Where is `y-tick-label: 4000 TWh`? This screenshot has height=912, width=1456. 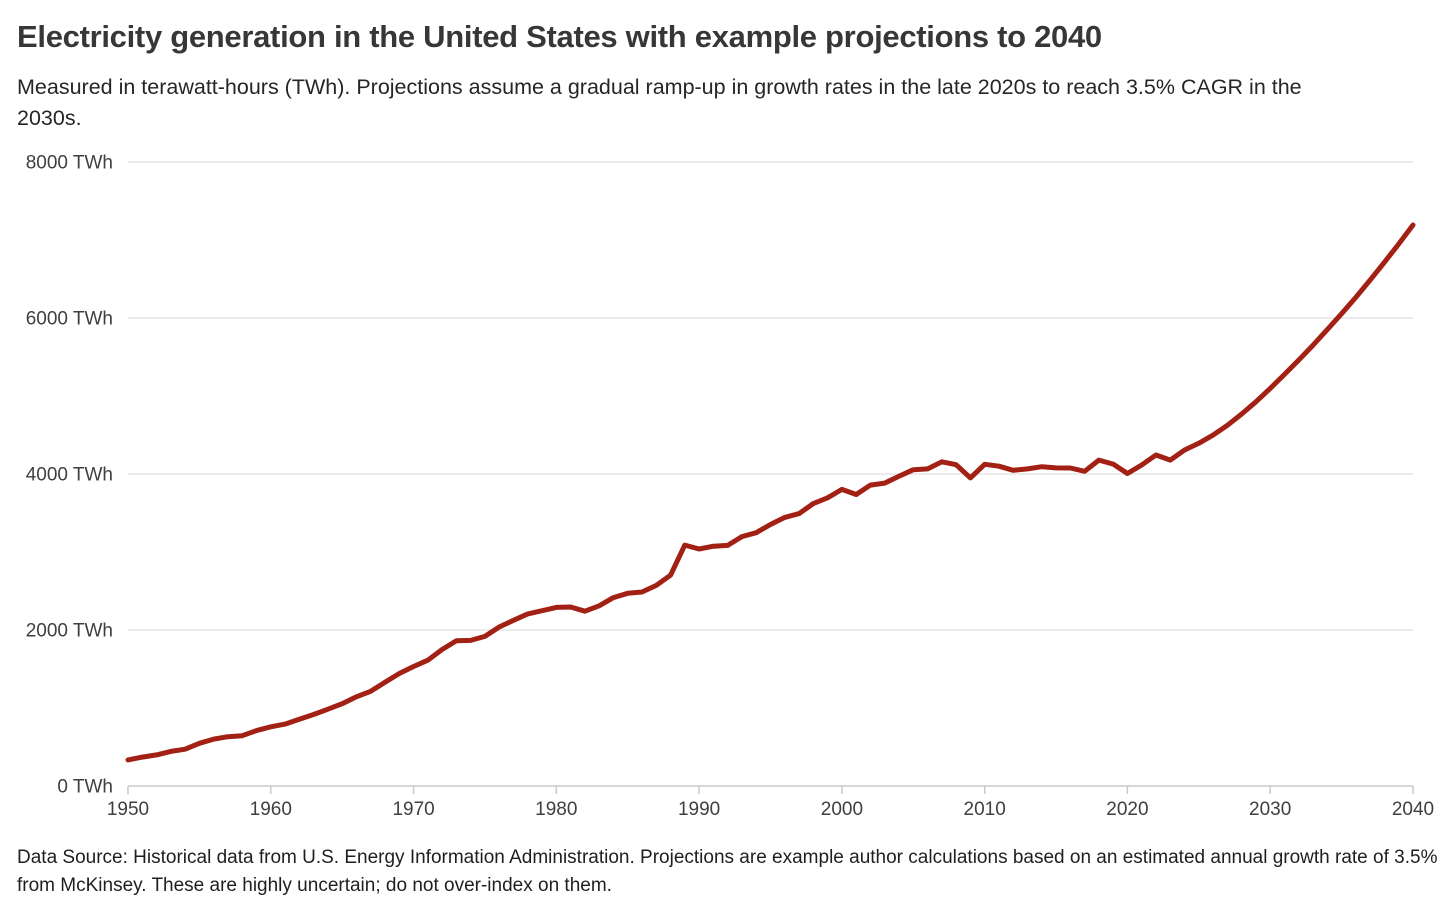
y-tick-label: 4000 TWh is located at coordinates (69, 475).